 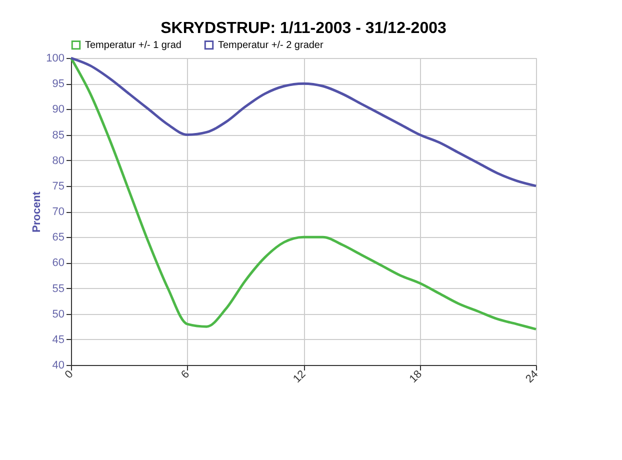 I want to click on y-tick-label: 80, so click(x=58, y=160).